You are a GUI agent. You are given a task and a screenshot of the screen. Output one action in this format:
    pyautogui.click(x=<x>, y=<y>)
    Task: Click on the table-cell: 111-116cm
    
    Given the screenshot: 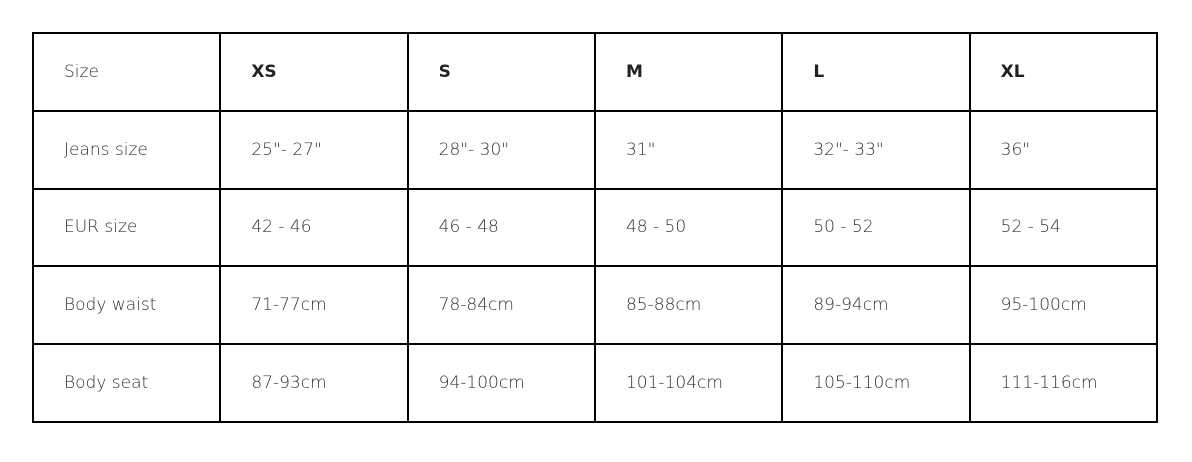 What is the action you would take?
    pyautogui.click(x=1063, y=383)
    